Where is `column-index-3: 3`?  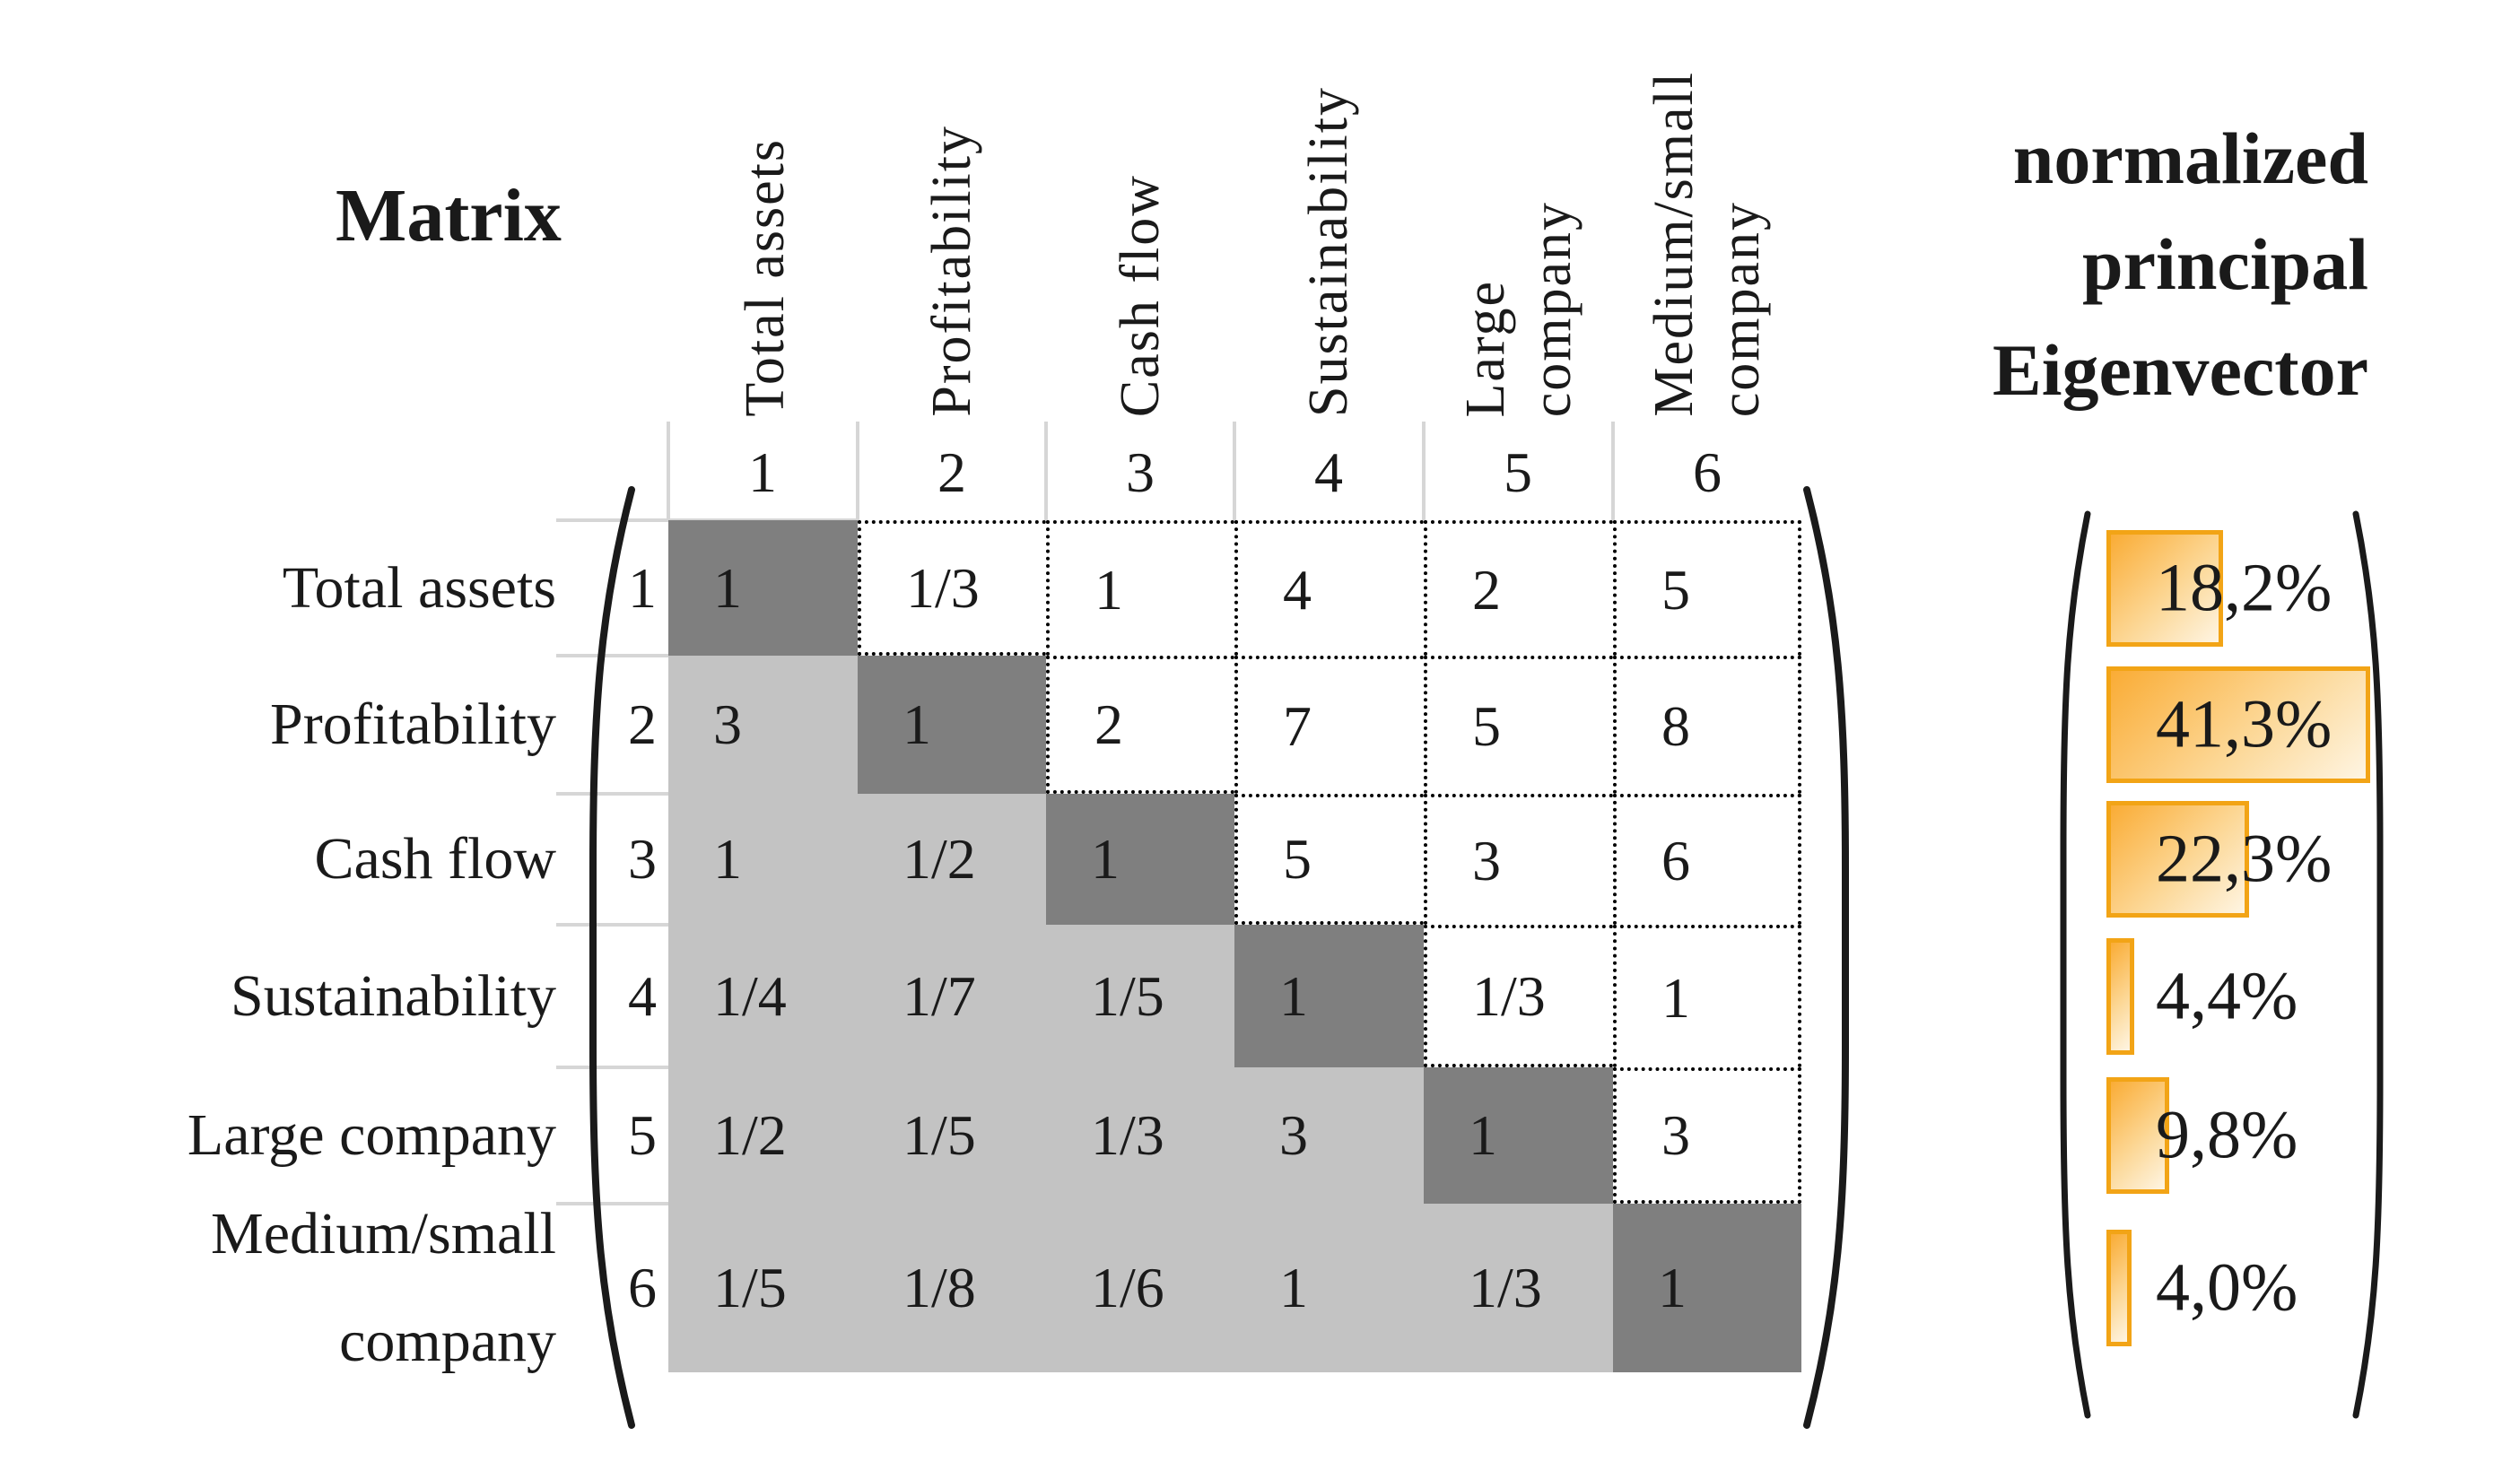
column-index-3: 3 is located at coordinates (1140, 472).